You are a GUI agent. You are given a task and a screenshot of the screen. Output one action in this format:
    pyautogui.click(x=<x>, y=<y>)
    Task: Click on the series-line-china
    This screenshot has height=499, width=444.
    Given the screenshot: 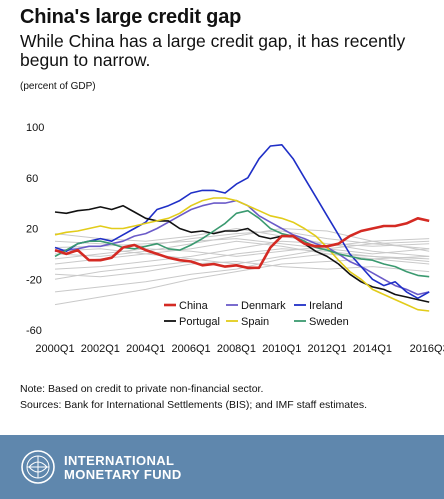 What is the action you would take?
    pyautogui.click(x=242, y=243)
    